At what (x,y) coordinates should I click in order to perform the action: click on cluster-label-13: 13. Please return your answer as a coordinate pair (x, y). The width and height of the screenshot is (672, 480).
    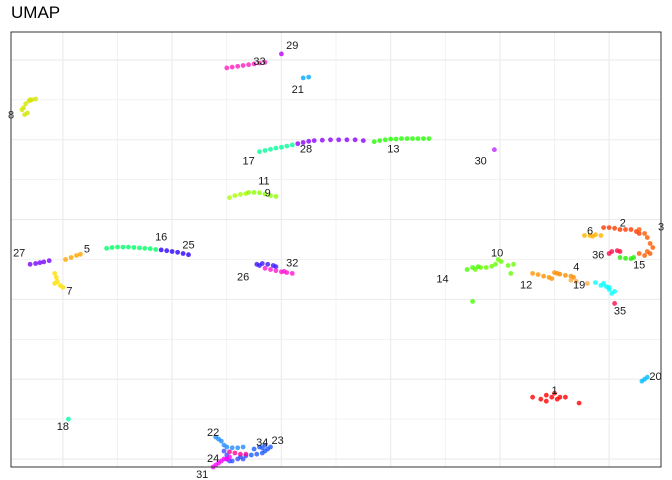
    Looking at the image, I should click on (393, 150).